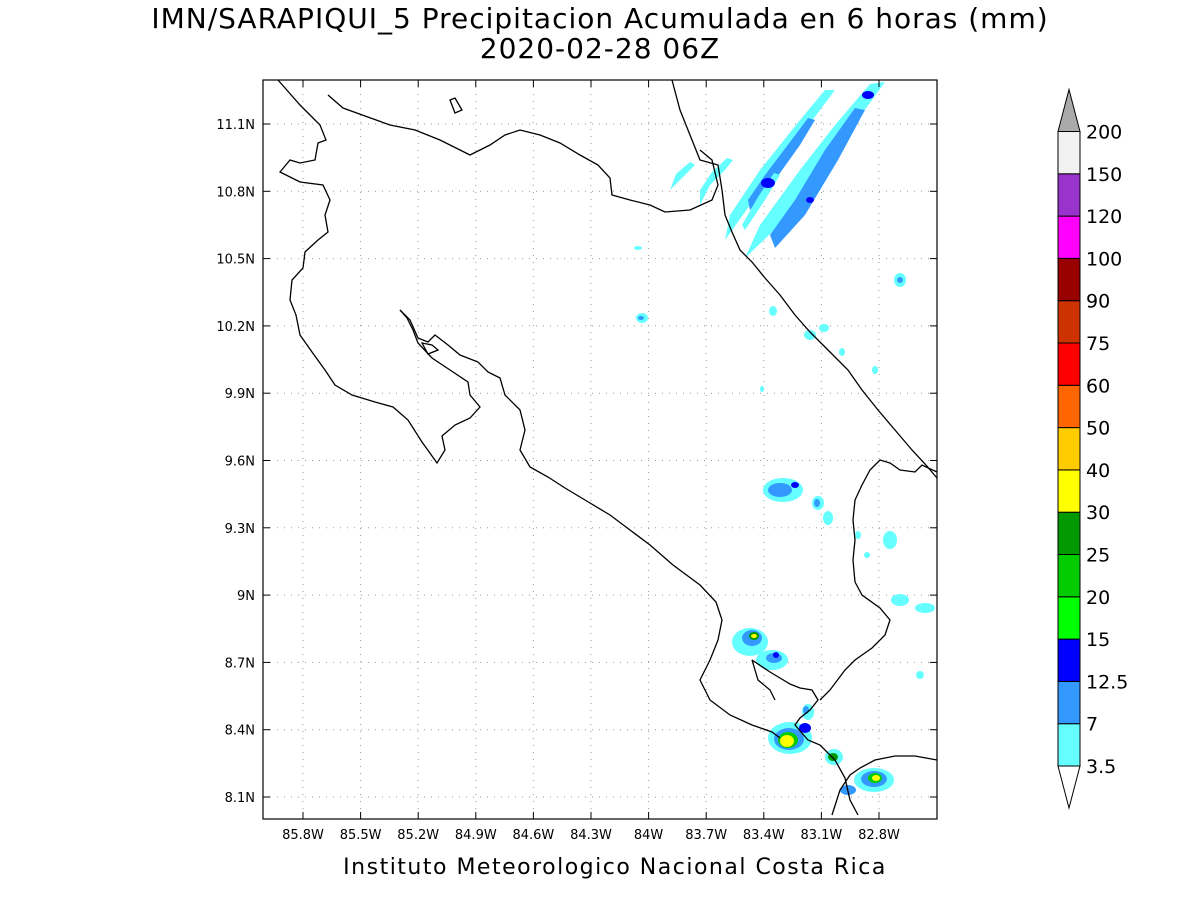  Describe the element at coordinates (649, 835) in the screenshot. I see `lon-tick-label: 84W` at that location.